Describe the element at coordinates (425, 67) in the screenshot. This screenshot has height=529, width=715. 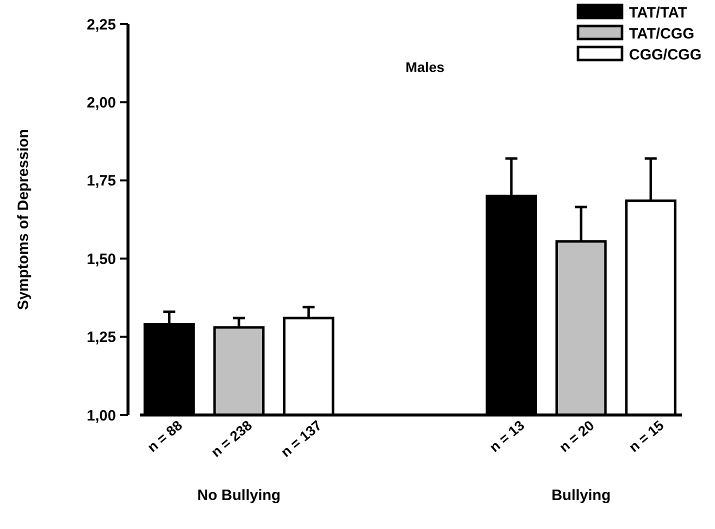
I see `text: Males` at that location.